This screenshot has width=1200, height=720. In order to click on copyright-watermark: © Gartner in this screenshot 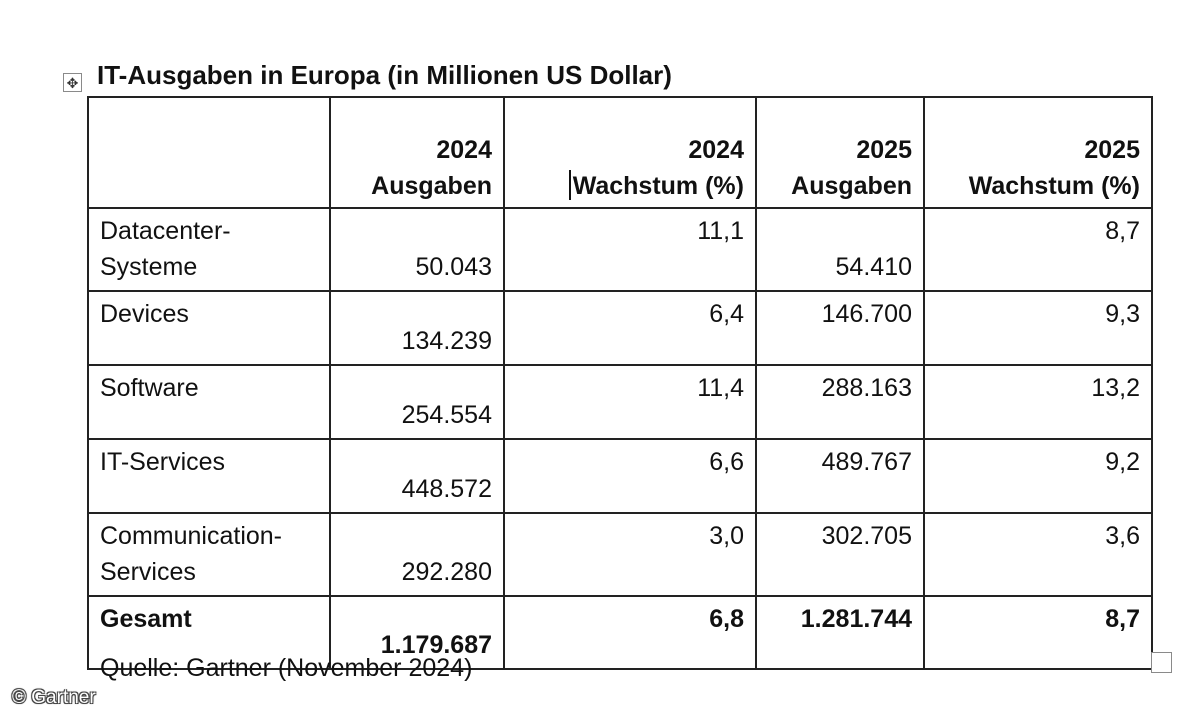, I will do `click(54, 697)`.